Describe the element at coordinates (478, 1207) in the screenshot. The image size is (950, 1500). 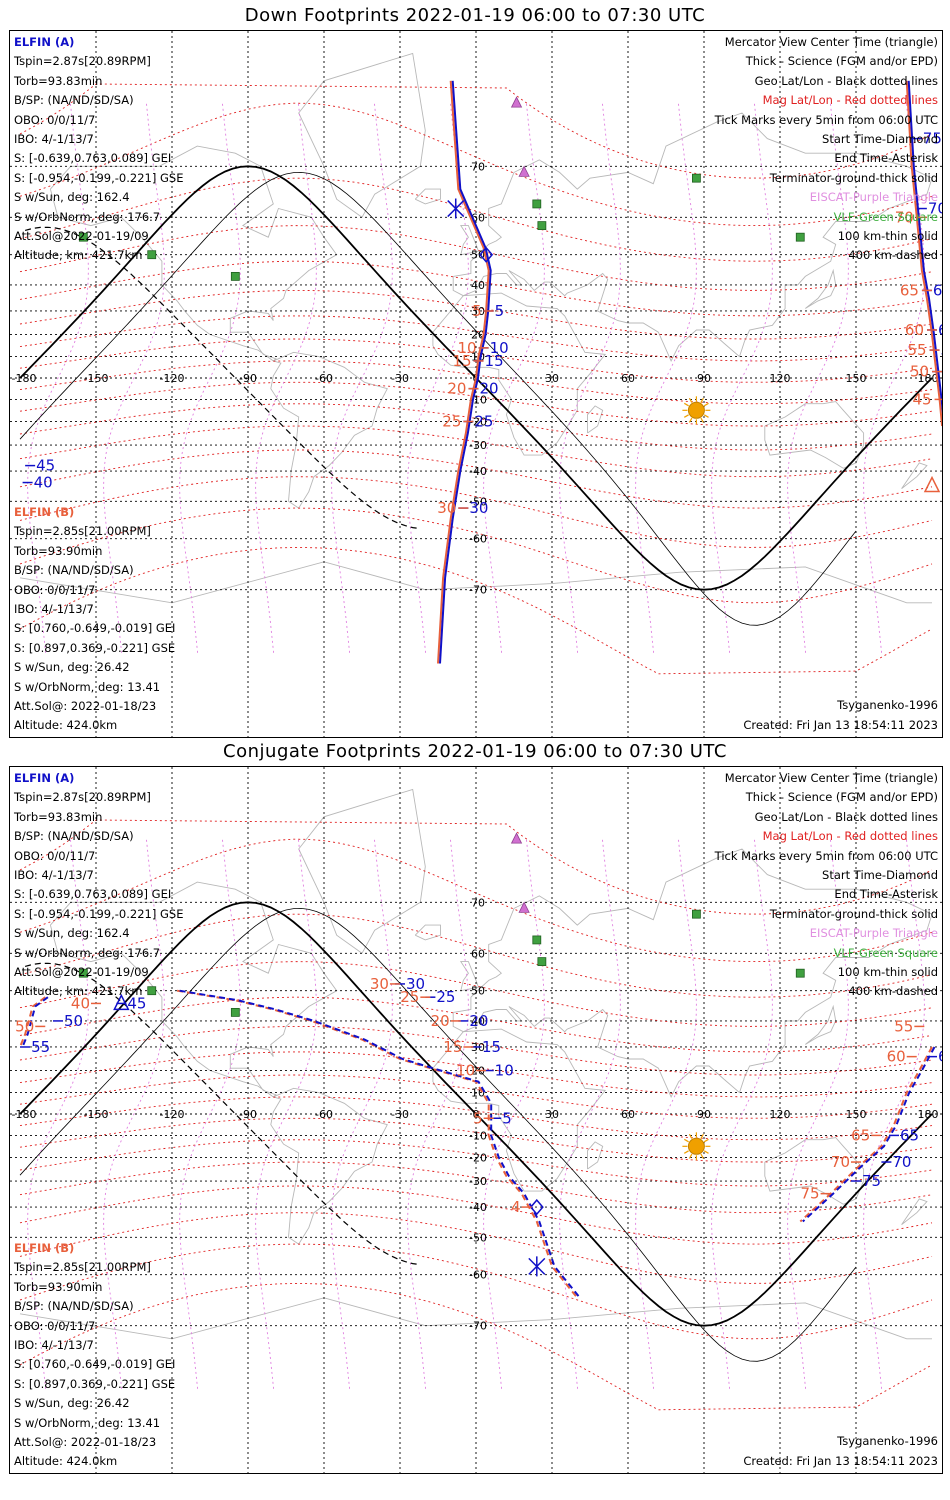
I see `lat-tick-label: -40` at that location.